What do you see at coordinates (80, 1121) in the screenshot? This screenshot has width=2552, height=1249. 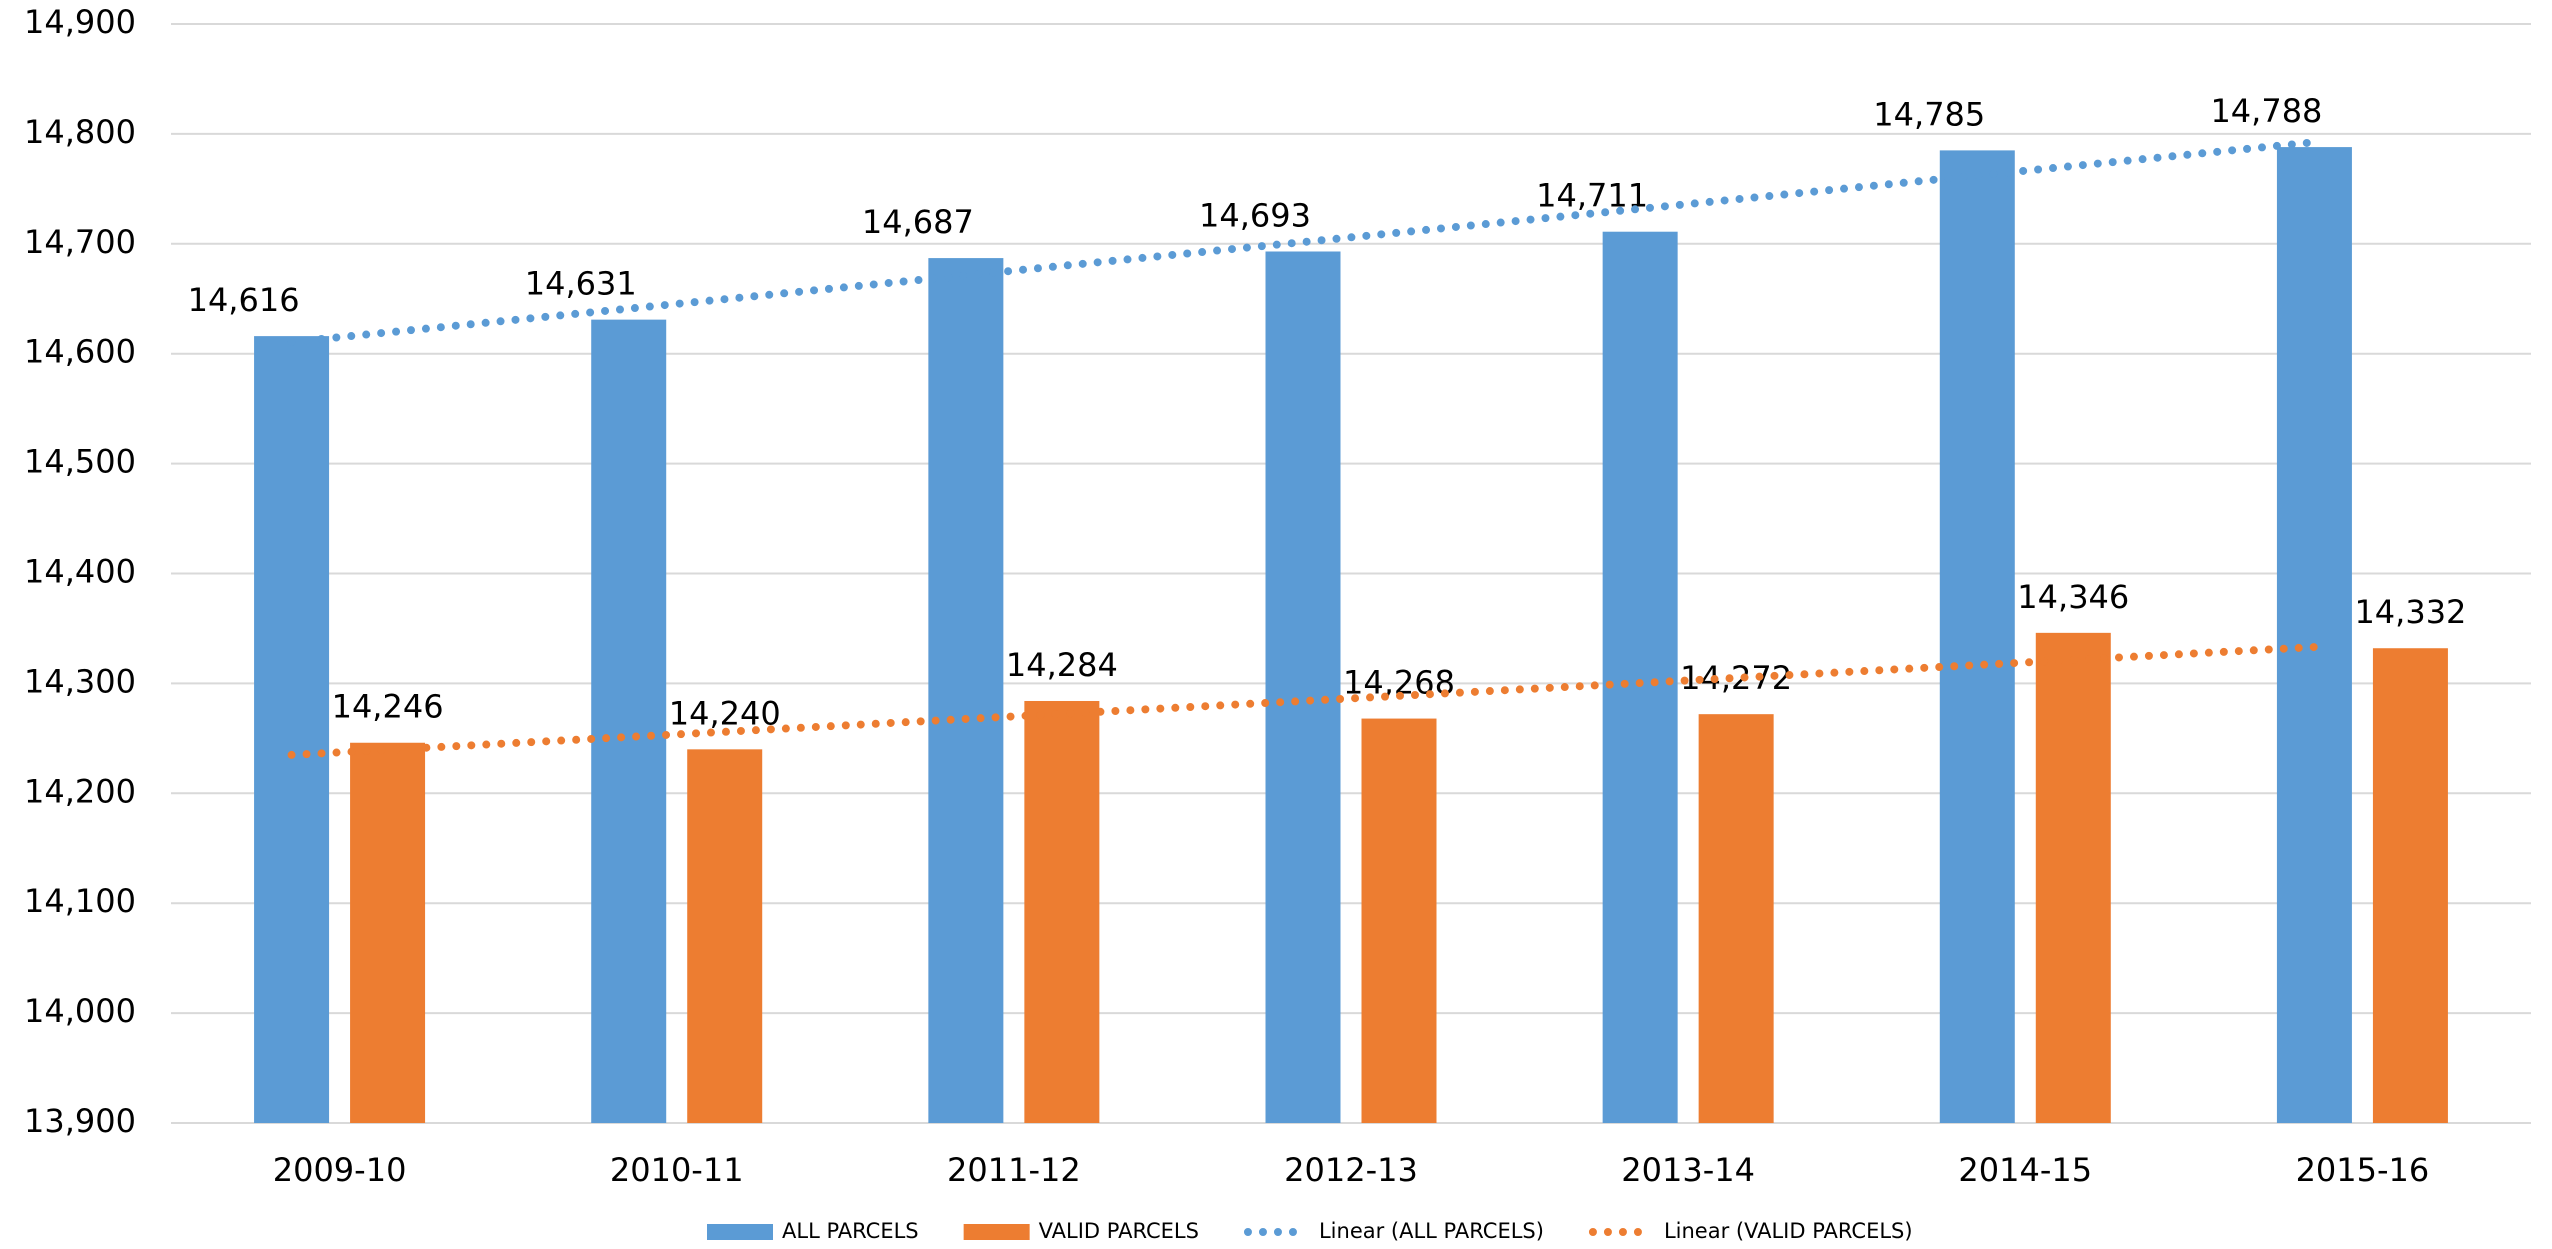 I see `y-tick-label: 13,900` at bounding box center [80, 1121].